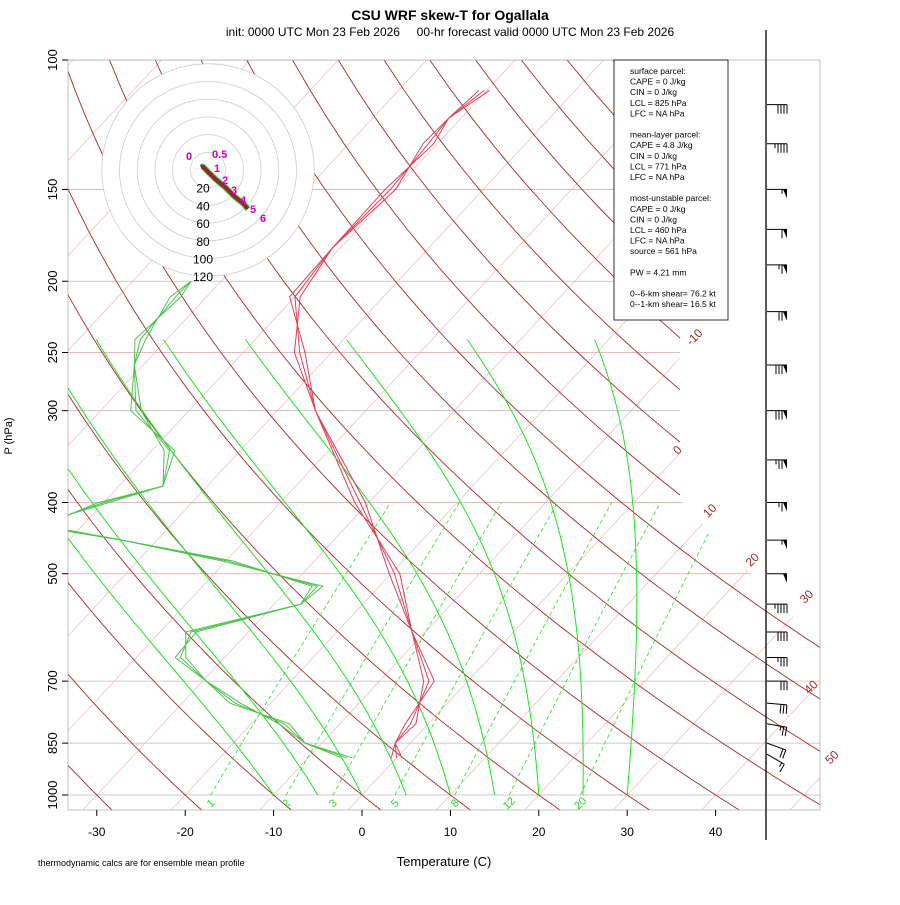 The height and width of the screenshot is (905, 900). What do you see at coordinates (333, 803) in the screenshot?
I see `mixing-ratio-label: 3` at bounding box center [333, 803].